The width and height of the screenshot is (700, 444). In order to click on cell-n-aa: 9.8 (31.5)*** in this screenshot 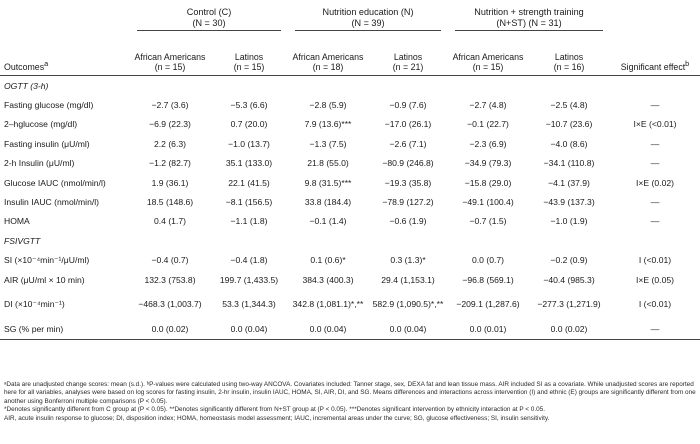, I will do `click(328, 182)`.